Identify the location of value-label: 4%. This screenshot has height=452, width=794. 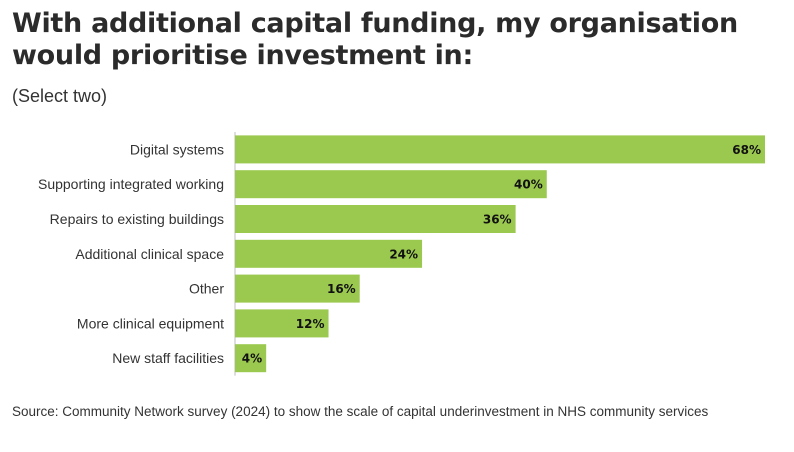
(252, 359).